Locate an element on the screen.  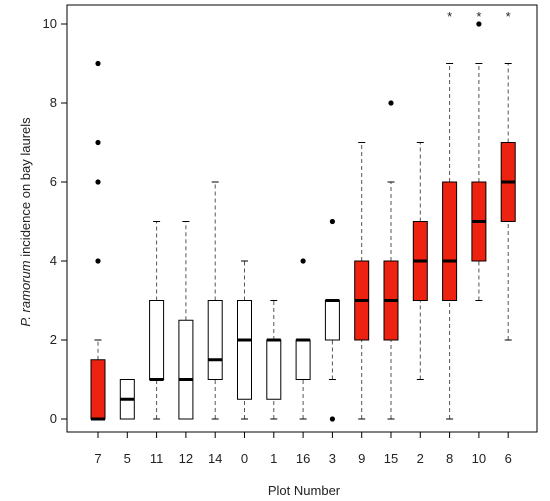
y-tick-label: 6 is located at coordinates (53, 181).